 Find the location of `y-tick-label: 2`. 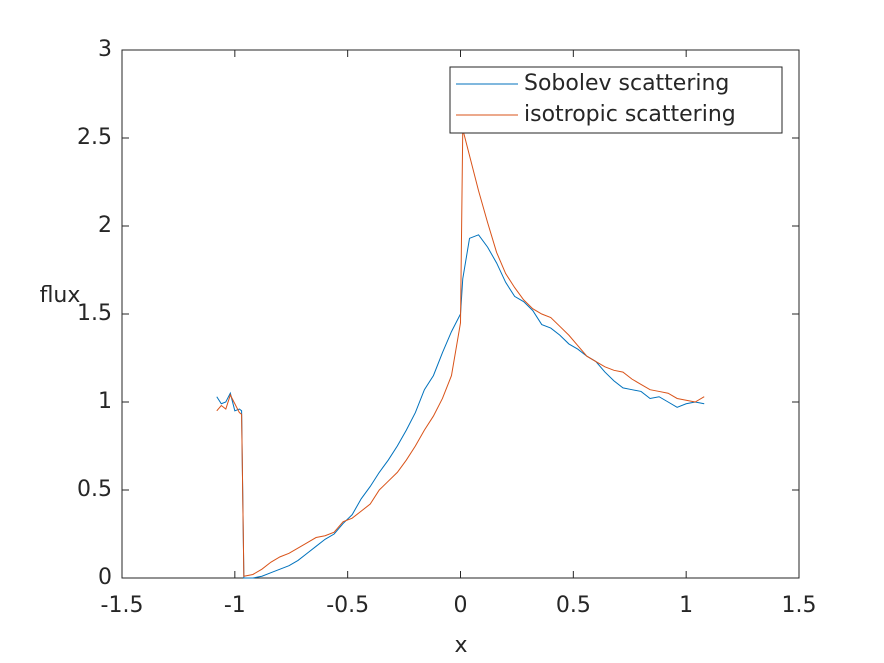

y-tick-label: 2 is located at coordinates (105, 225).